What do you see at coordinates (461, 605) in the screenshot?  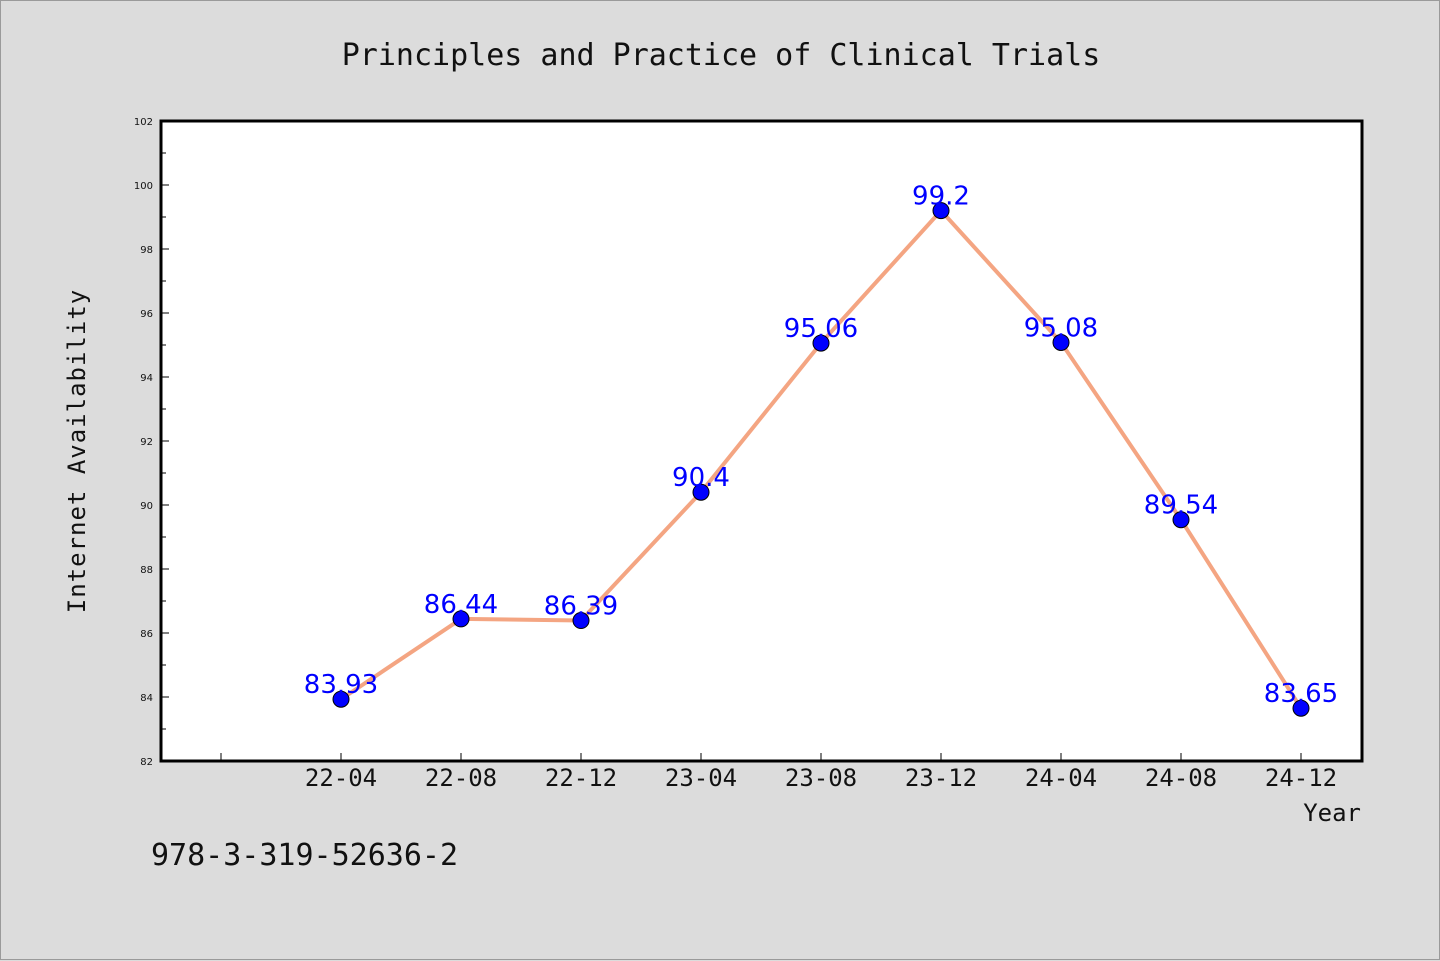 I see `data-label: 86.44` at bounding box center [461, 605].